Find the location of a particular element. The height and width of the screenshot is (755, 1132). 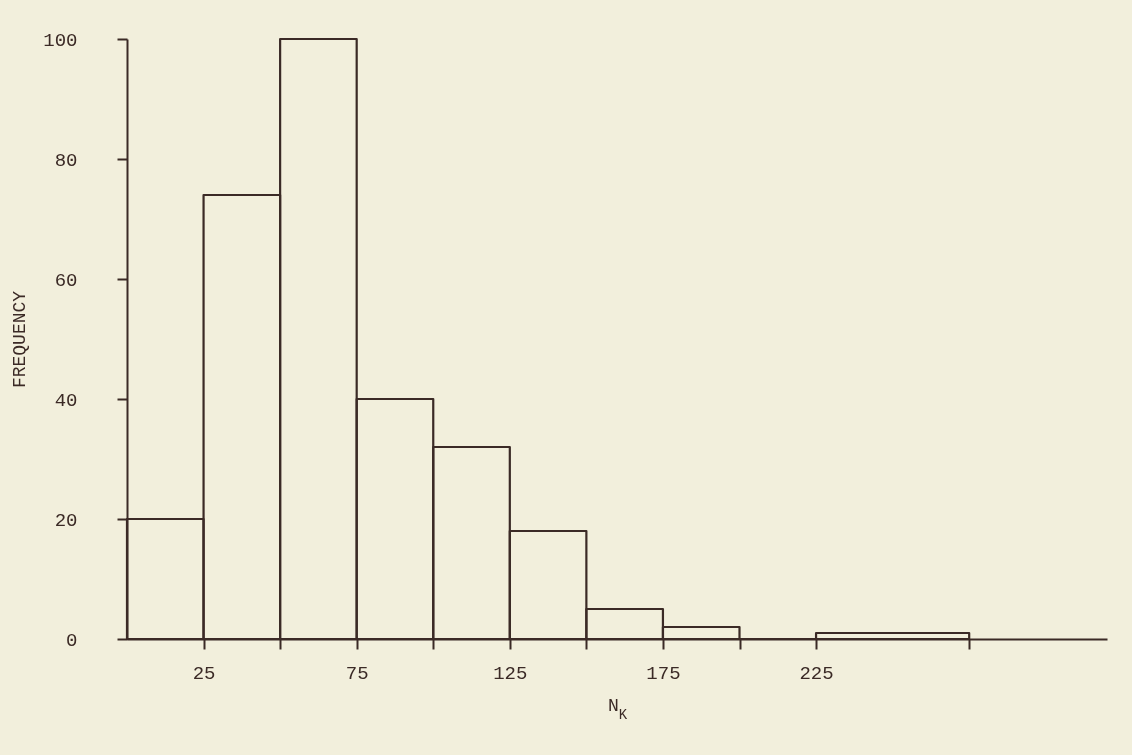

y-tick-label: 20 is located at coordinates (66, 520).